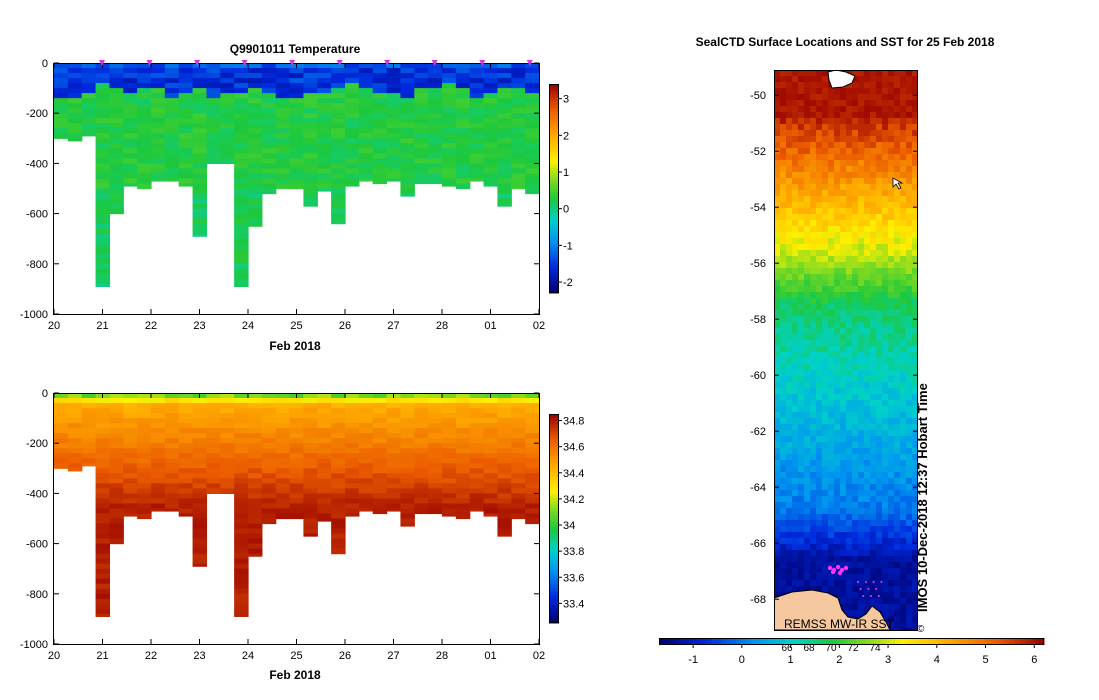  What do you see at coordinates (37, 265) in the screenshot?
I see `y-tick-label: -800` at bounding box center [37, 265].